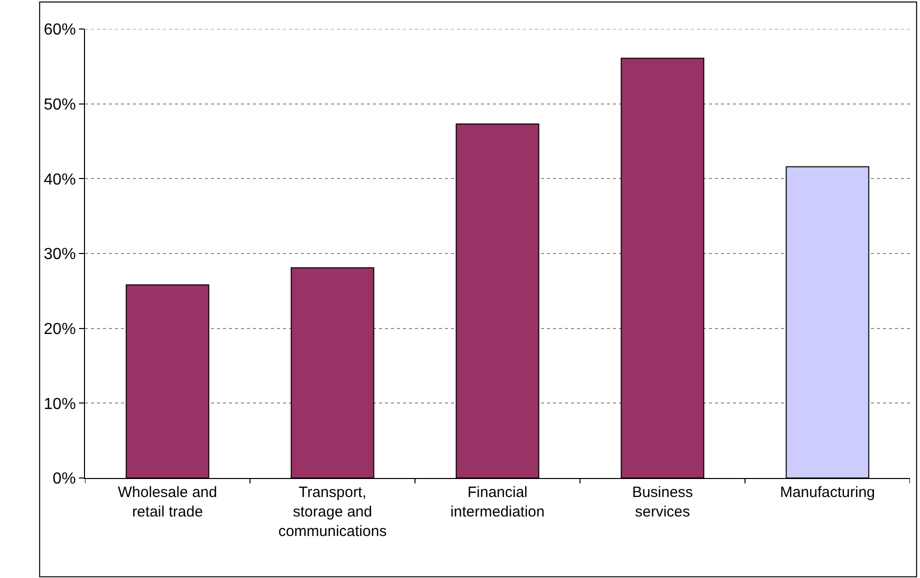  I want to click on x-tick-label: Transport, storage and communications, so click(332, 512).